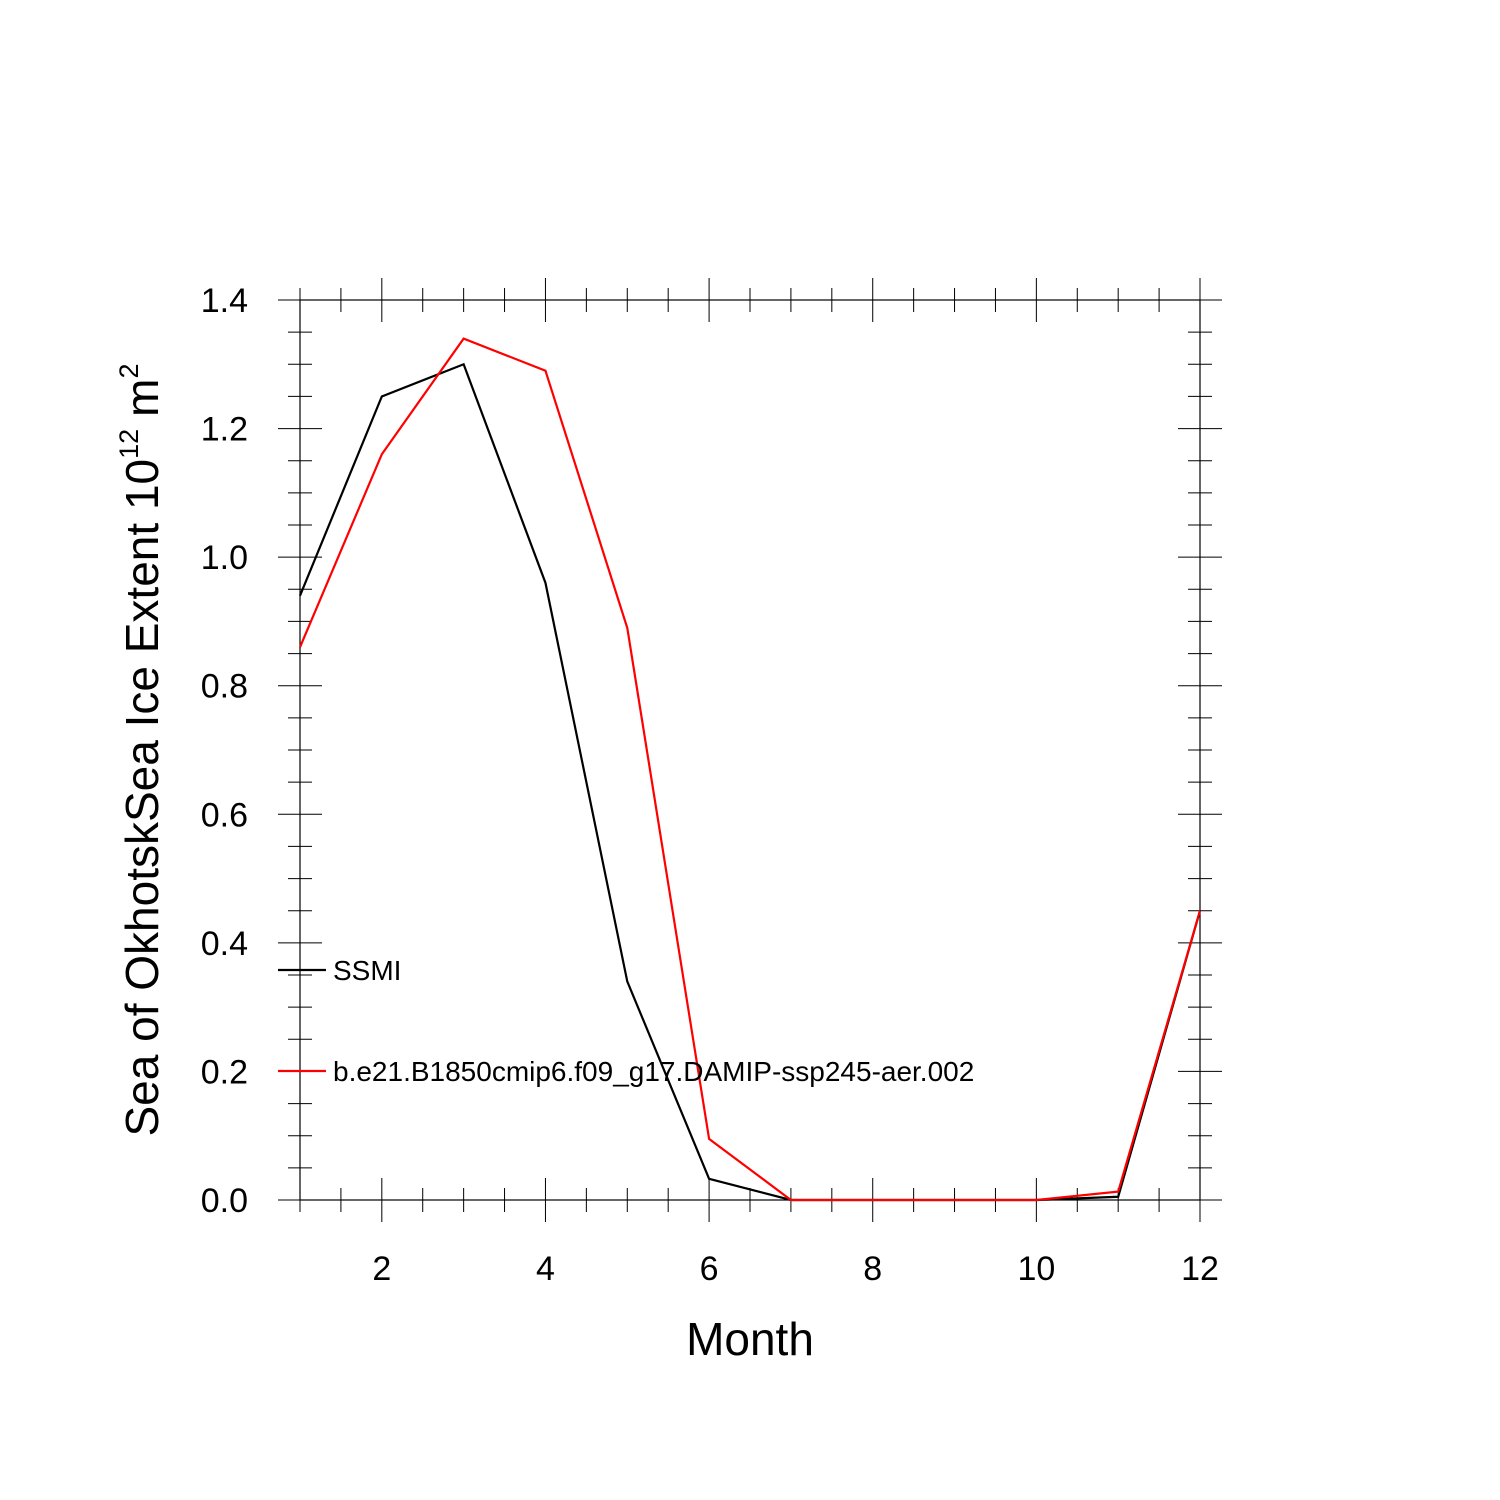 This screenshot has width=1500, height=1500. What do you see at coordinates (224, 1201) in the screenshot?
I see `y-tick-label: 0.0` at bounding box center [224, 1201].